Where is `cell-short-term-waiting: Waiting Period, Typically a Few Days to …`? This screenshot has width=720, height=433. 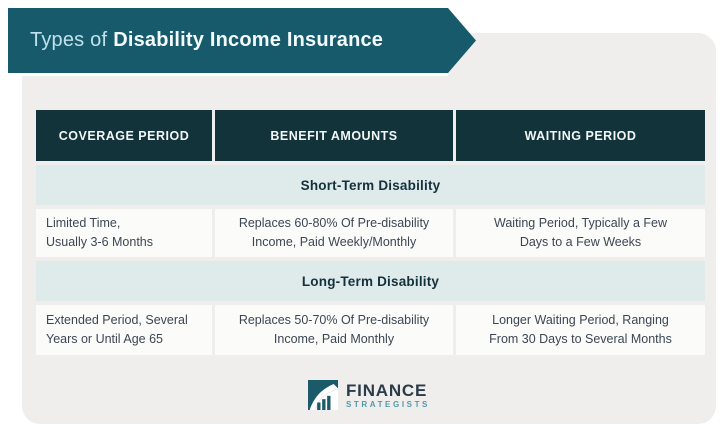
cell-short-term-waiting: Waiting Period, Typically a Few Days to … is located at coordinates (580, 233).